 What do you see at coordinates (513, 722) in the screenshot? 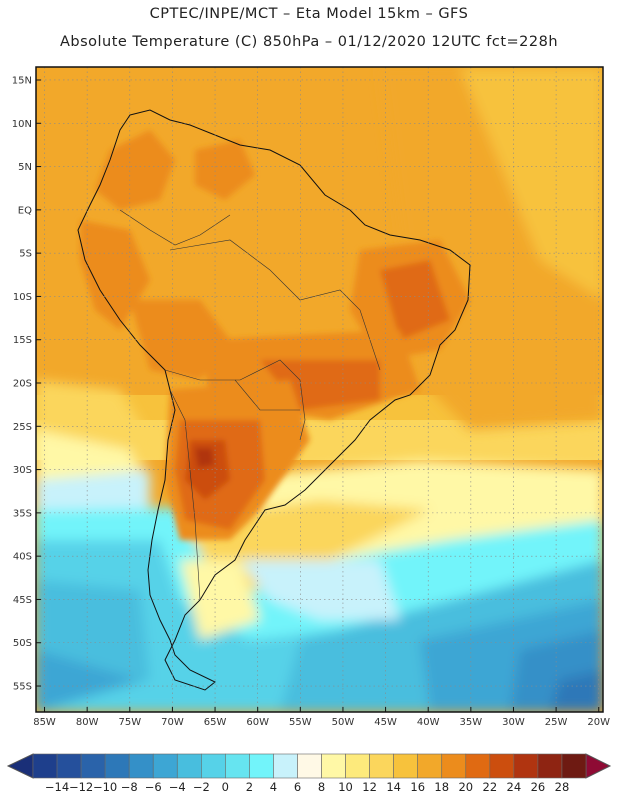
I see `lon-label: 30W` at bounding box center [513, 722].